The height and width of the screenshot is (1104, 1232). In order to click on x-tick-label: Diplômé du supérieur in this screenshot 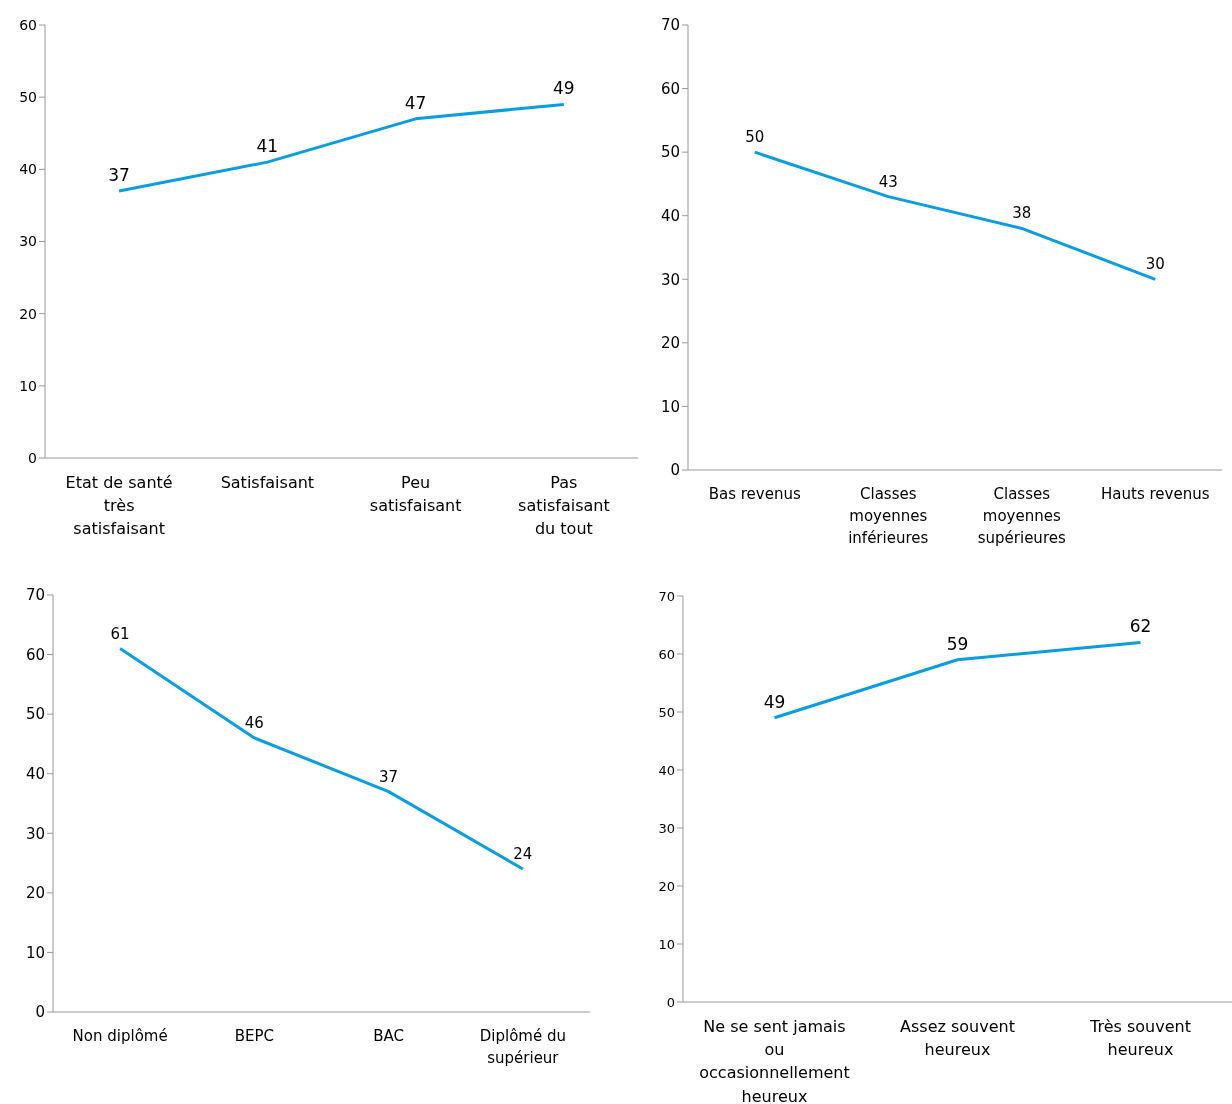, I will do `click(522, 1047)`.